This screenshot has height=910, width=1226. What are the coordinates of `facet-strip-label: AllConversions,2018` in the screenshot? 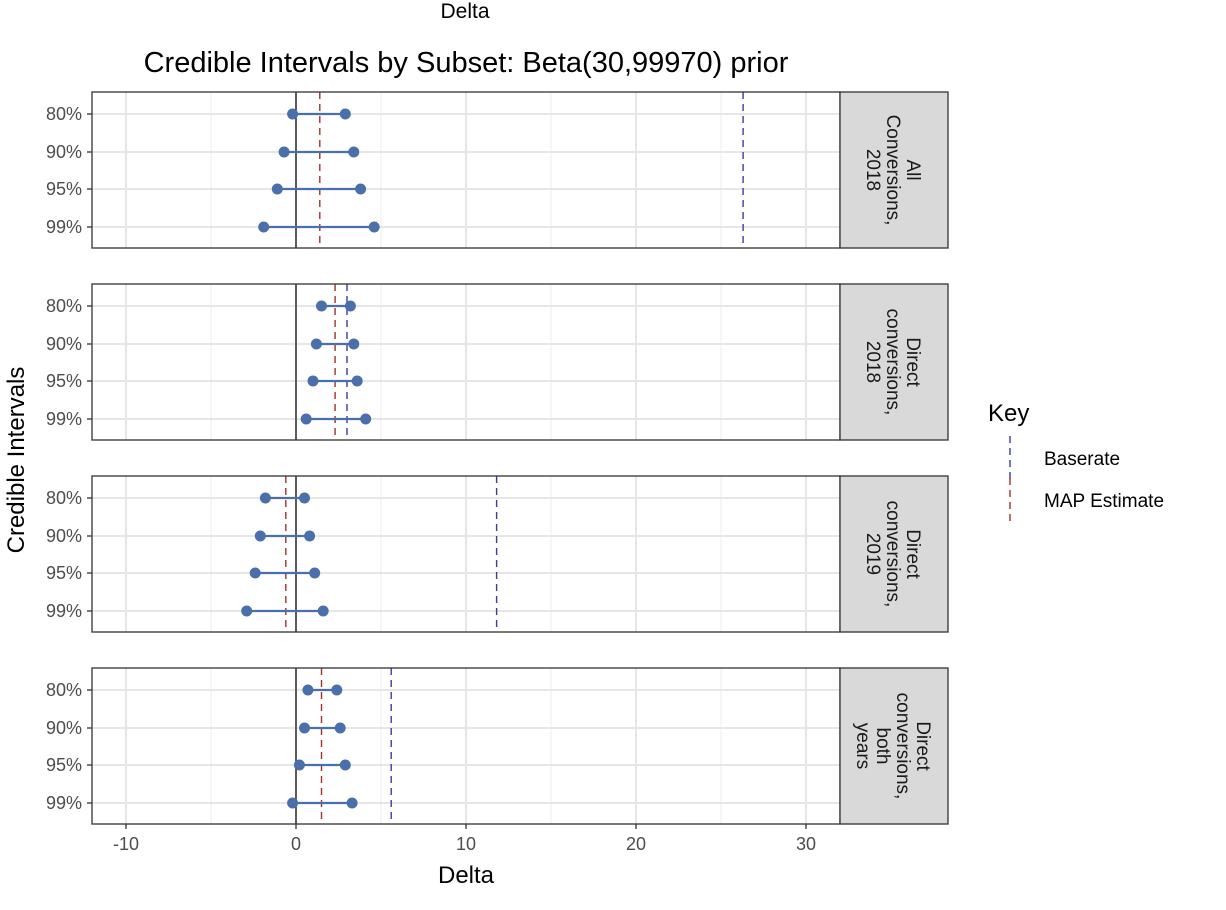 It's located at (892, 170).